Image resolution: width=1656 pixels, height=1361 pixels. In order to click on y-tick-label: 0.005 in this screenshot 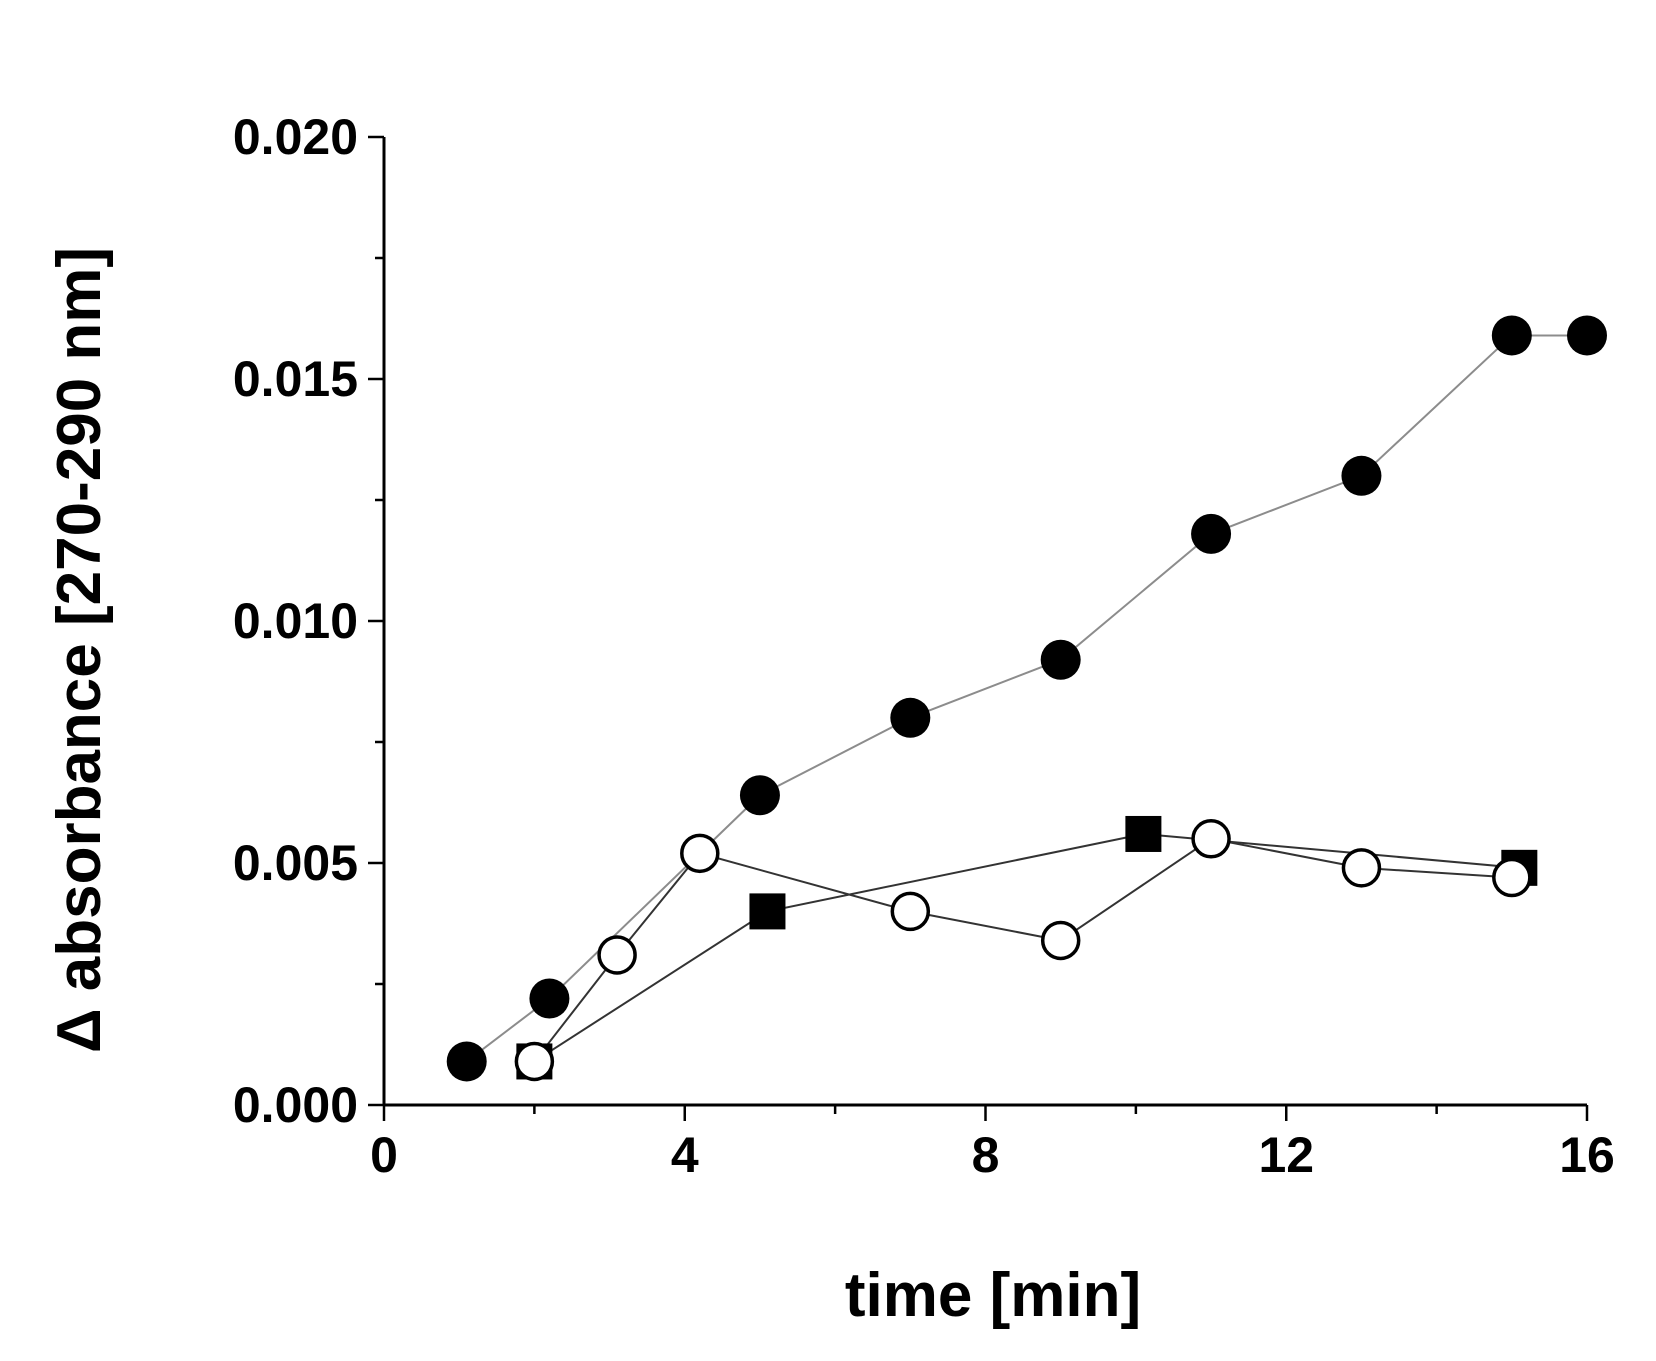, I will do `click(295, 863)`.